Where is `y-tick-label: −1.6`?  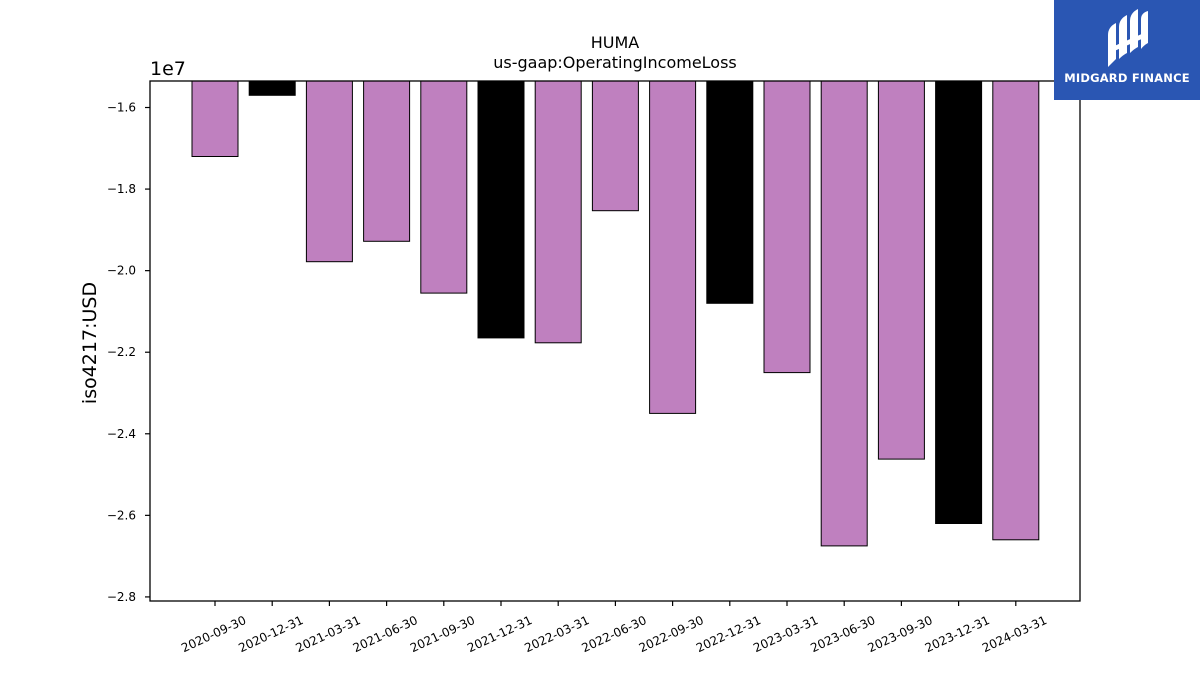 y-tick-label: −1.6 is located at coordinates (121, 108).